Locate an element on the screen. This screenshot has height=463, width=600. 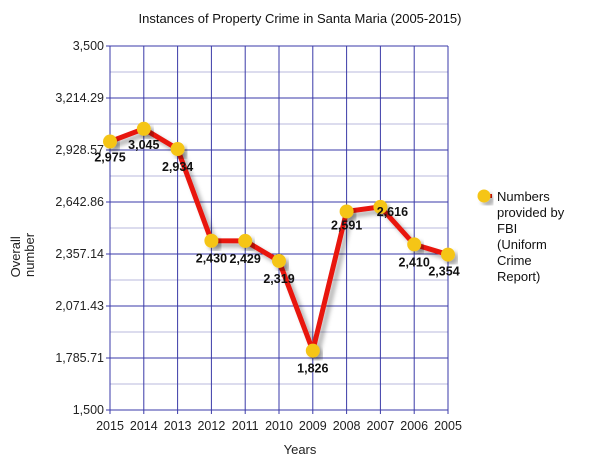
data-label: 2,429 is located at coordinates (245, 259).